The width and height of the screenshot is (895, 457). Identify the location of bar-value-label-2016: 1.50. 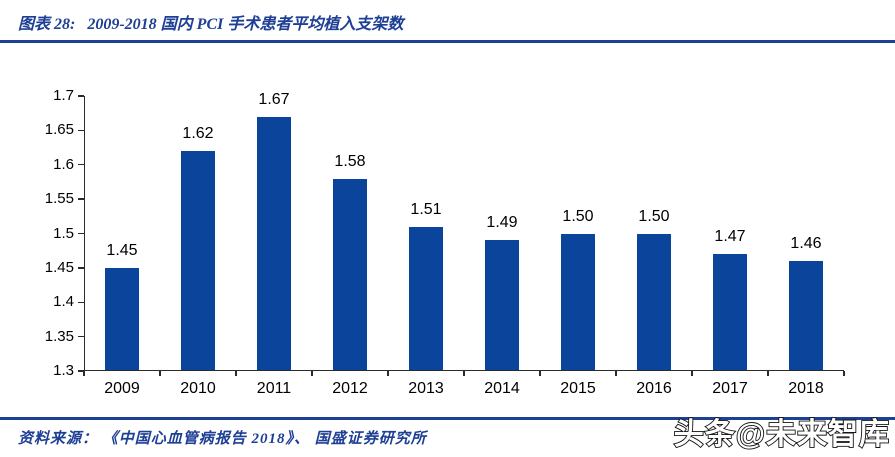
(654, 216).